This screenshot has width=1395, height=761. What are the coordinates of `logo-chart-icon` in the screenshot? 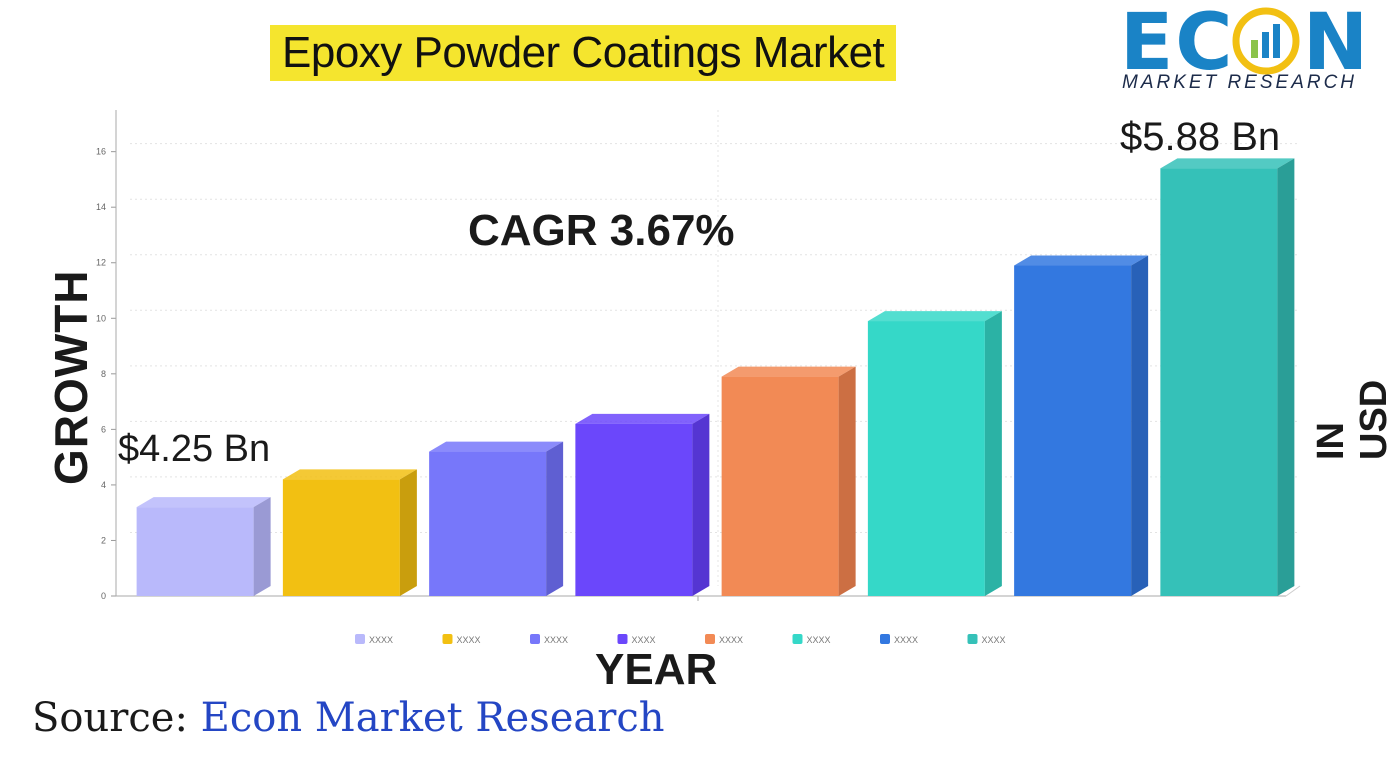 It's located at (1266, 41).